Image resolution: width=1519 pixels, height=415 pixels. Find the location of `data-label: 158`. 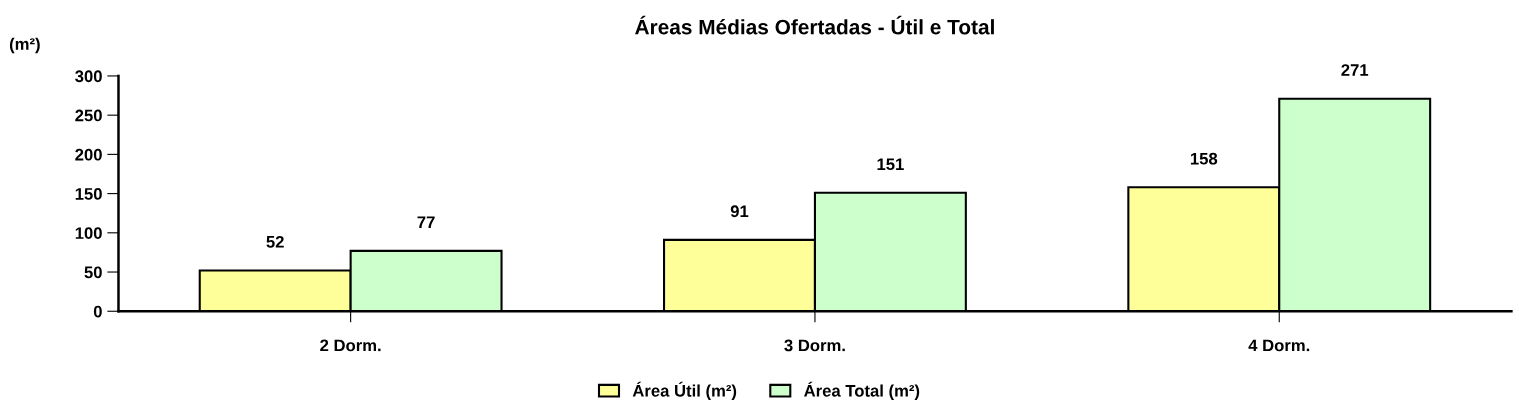

data-label: 158 is located at coordinates (1204, 158).